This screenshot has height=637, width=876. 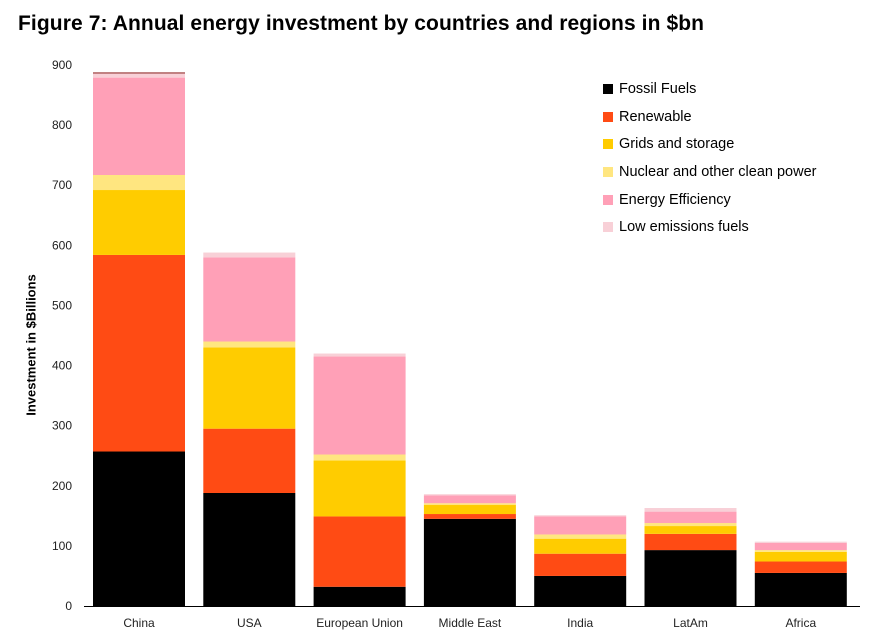 I want to click on x-tick-label: USA, so click(x=249, y=623).